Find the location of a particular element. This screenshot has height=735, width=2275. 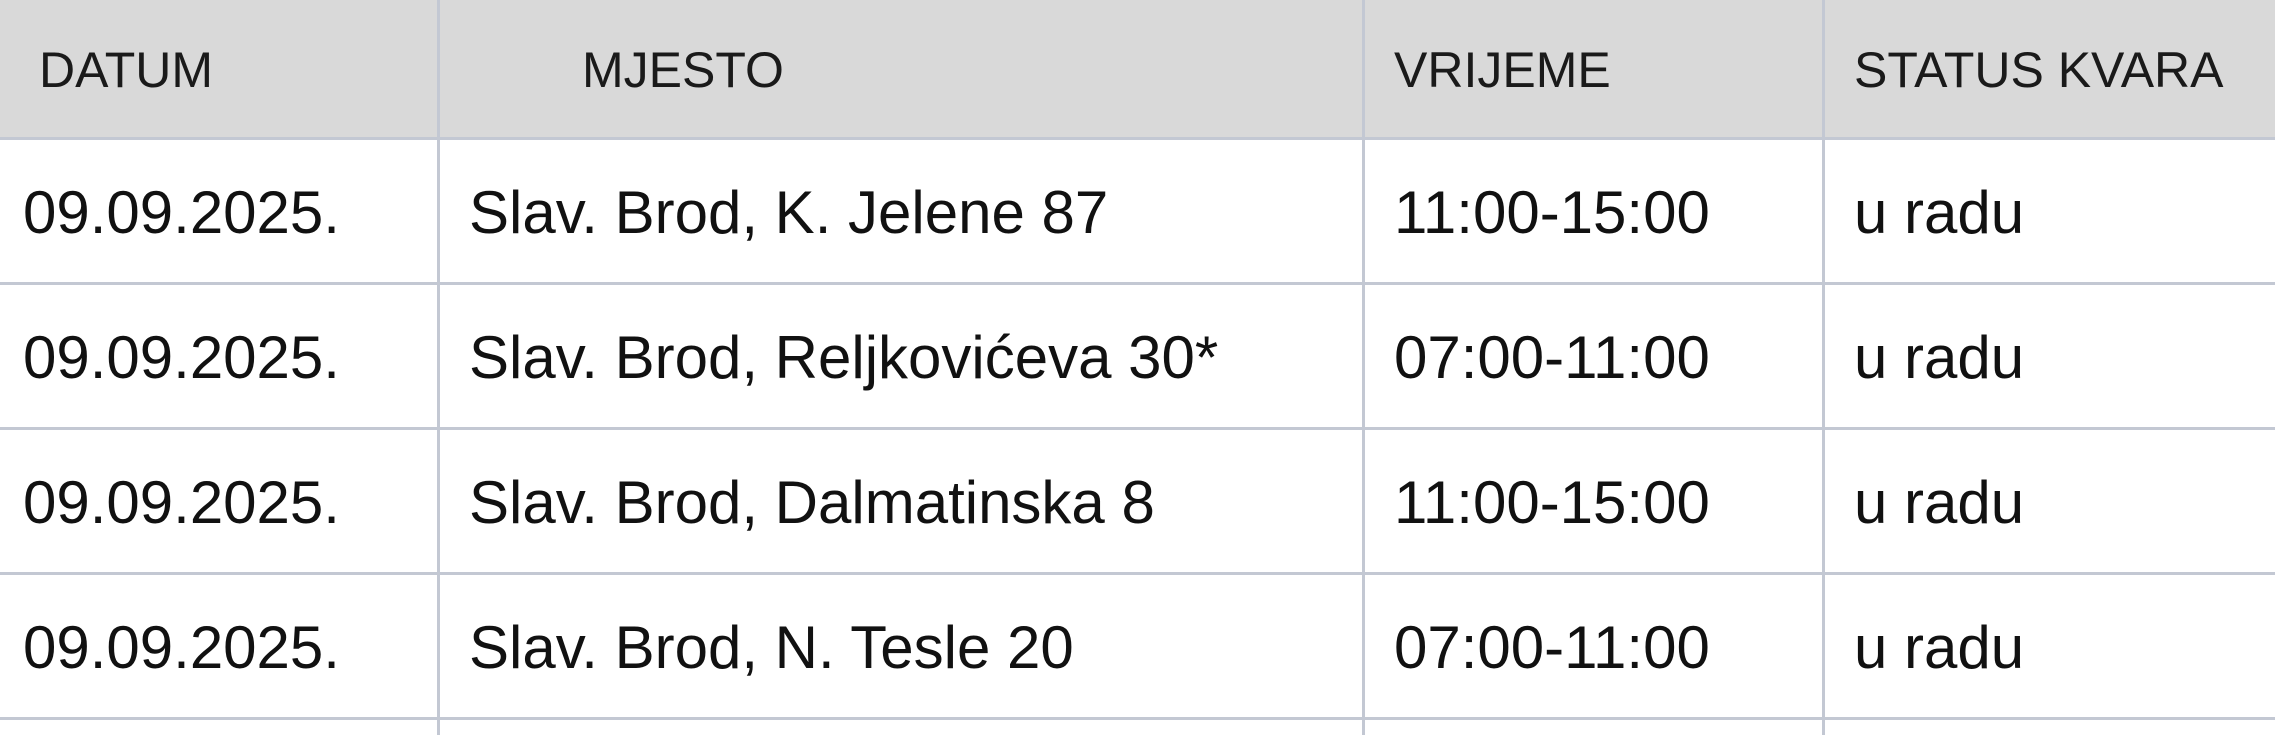

column-header: MJESTO is located at coordinates (683, 69).